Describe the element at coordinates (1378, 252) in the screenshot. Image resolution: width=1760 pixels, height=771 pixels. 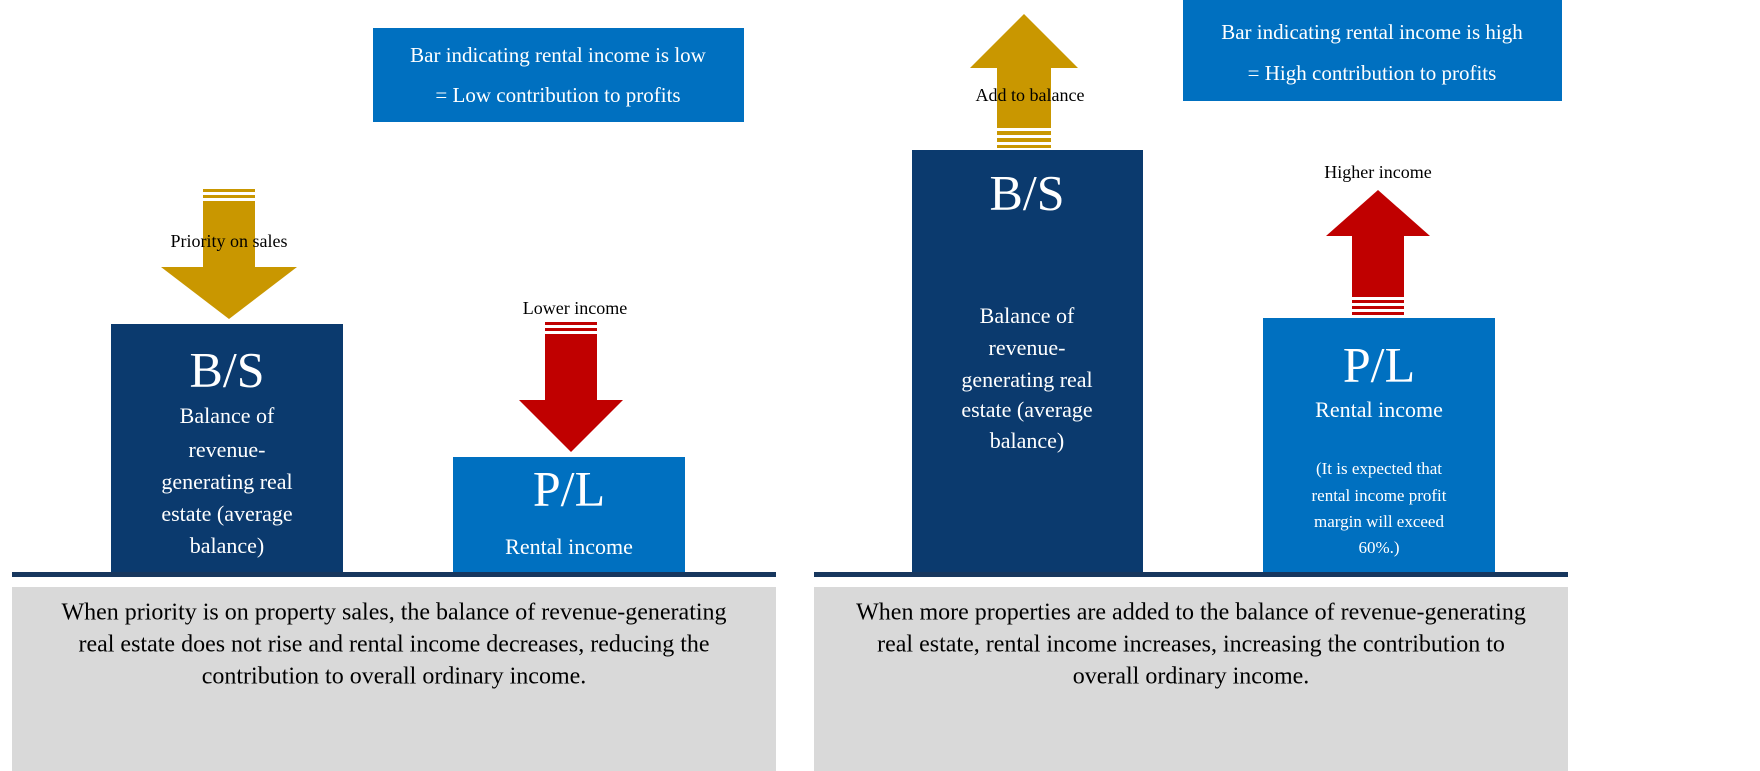
I see `up-arrow-red` at that location.